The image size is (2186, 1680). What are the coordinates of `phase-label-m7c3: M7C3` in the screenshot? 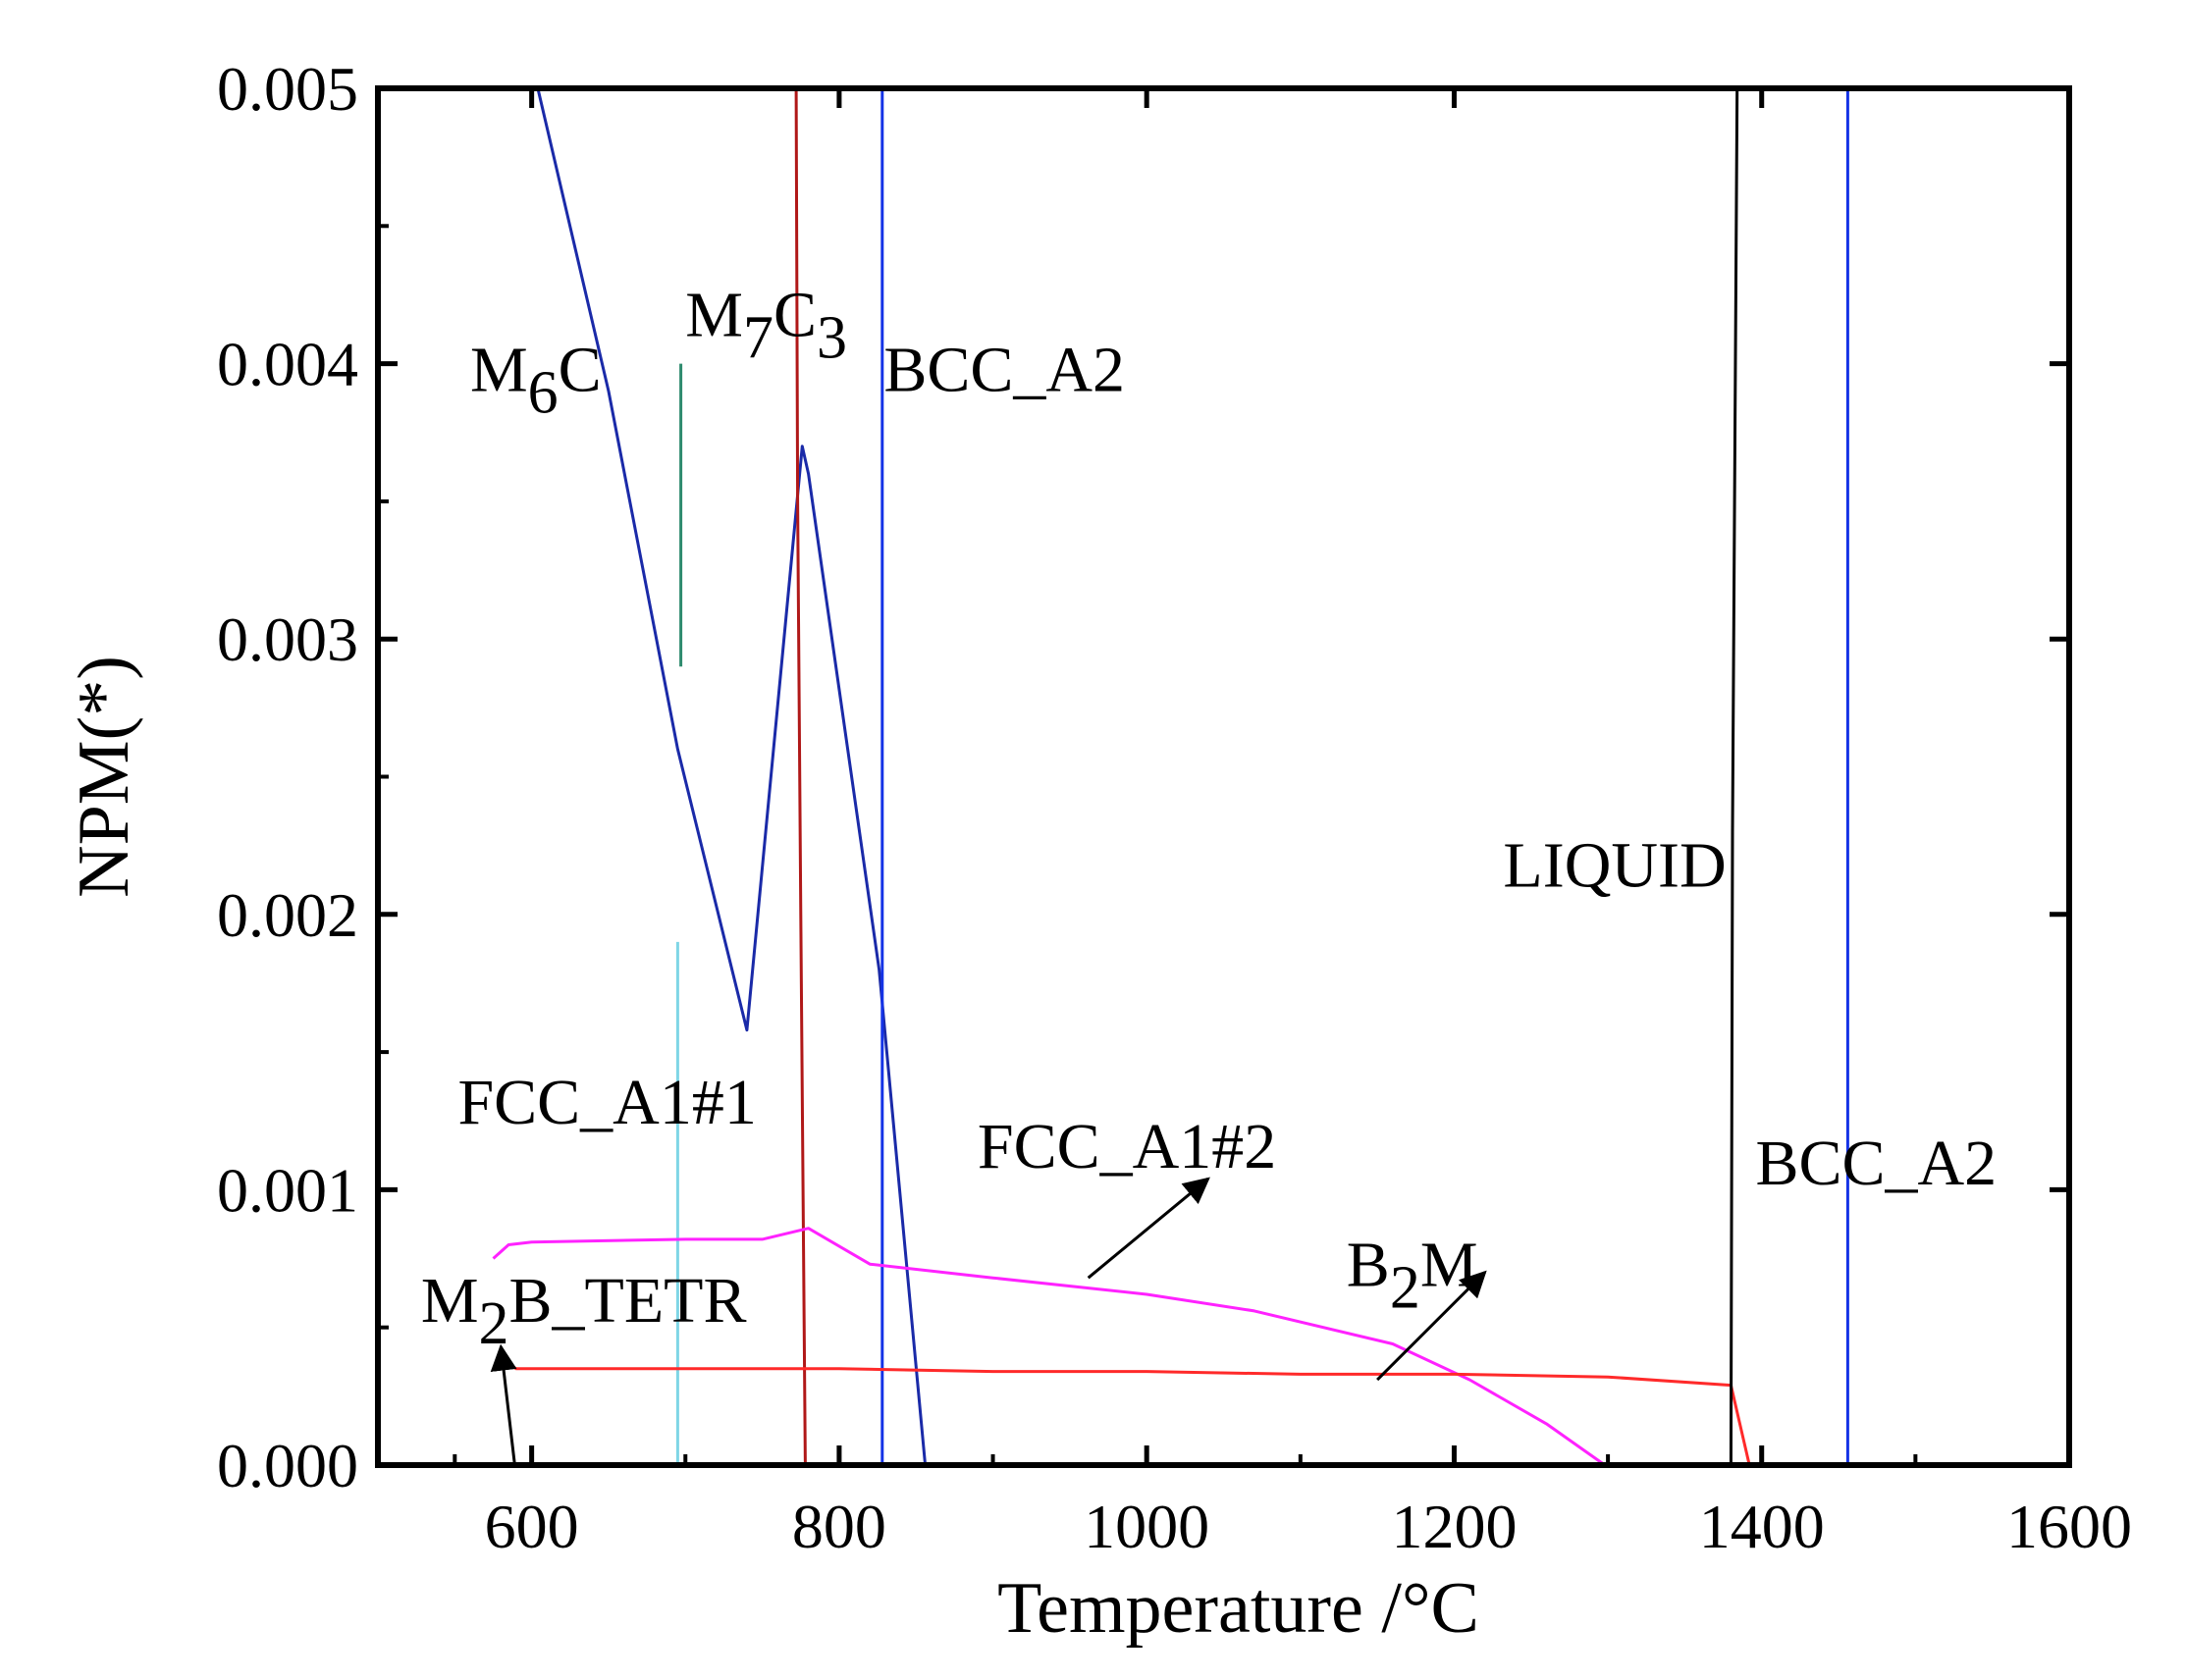 It's located at (766, 326).